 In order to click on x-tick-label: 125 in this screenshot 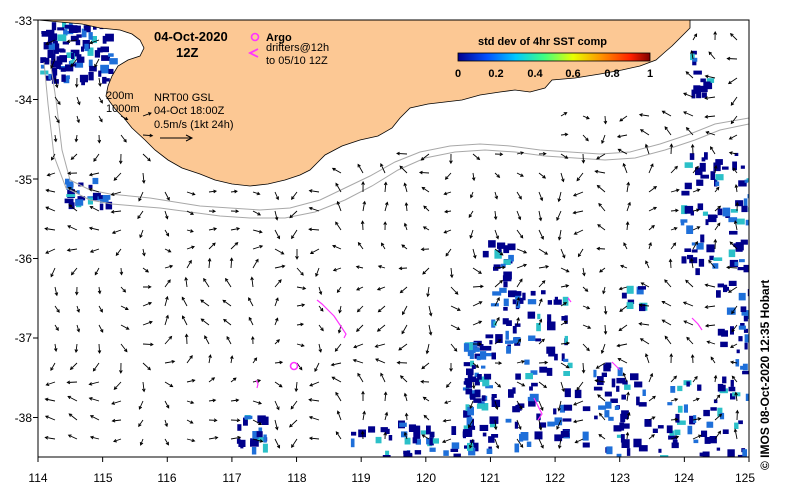, I will do `click(745, 478)`.